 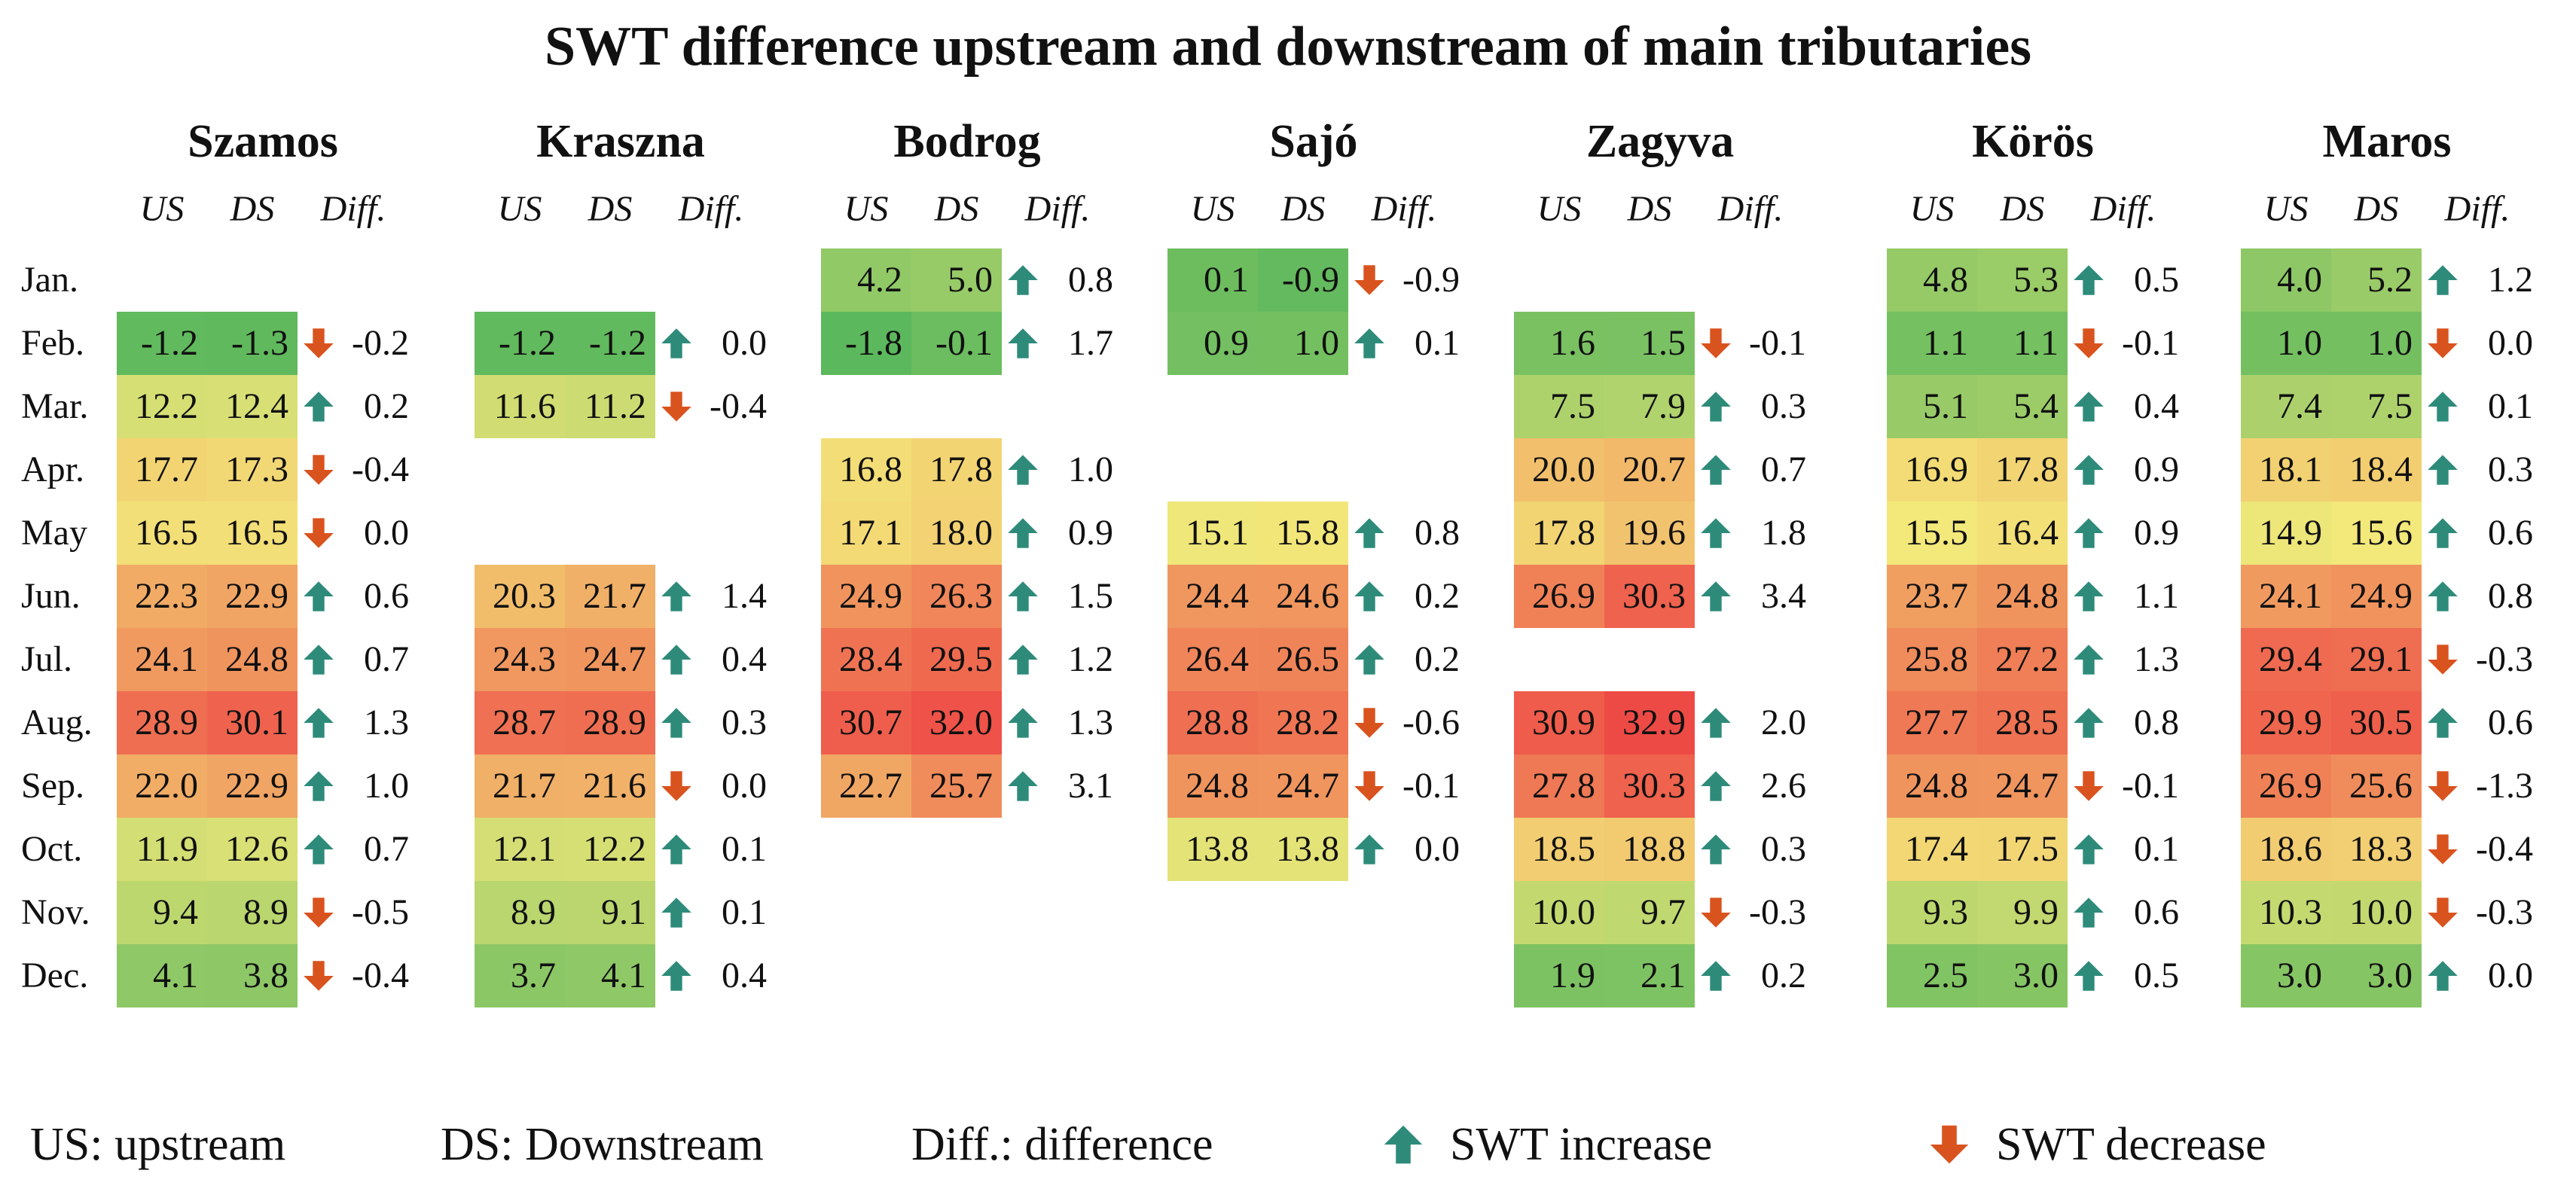 What do you see at coordinates (55, 406) in the screenshot?
I see `month-label: Mar.` at bounding box center [55, 406].